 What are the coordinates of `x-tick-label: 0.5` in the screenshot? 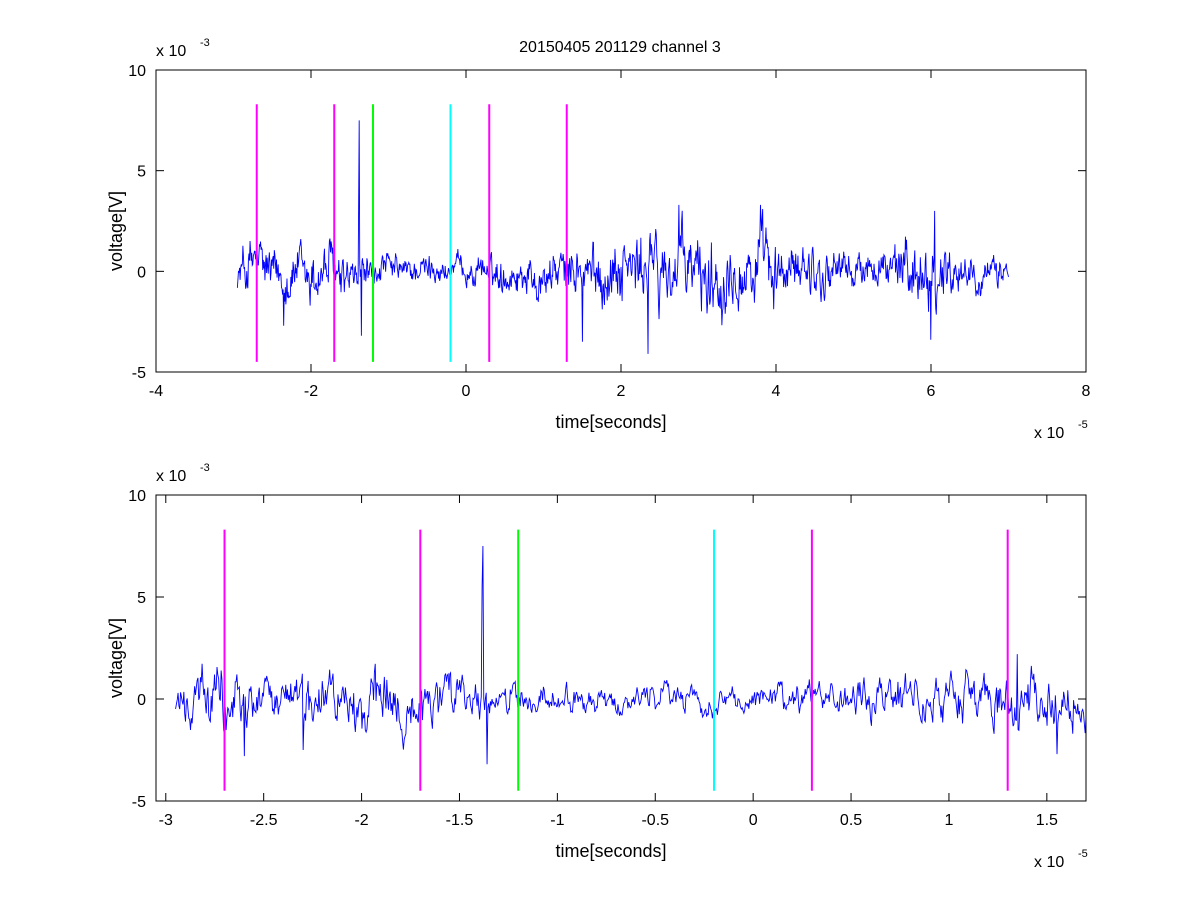 It's located at (851, 820).